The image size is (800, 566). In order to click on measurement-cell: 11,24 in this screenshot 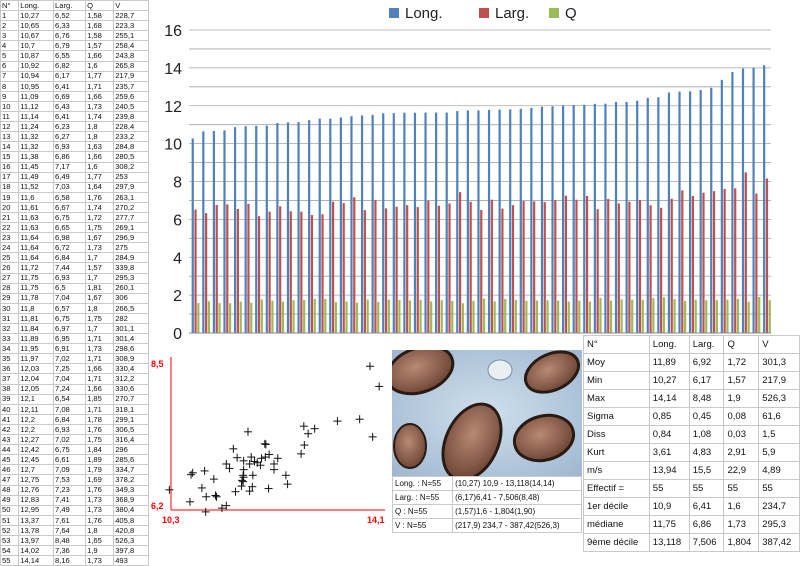, I will do `click(36, 127)`.